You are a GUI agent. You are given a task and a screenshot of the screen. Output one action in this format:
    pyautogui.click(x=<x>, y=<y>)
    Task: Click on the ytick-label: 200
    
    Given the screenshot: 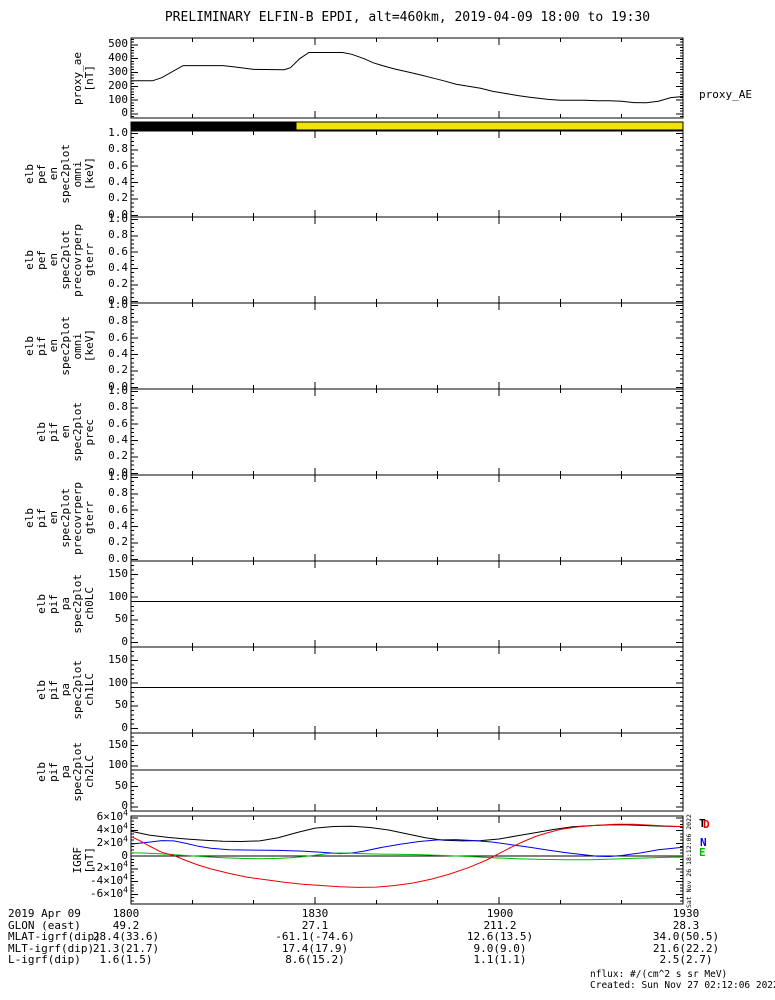 What is the action you would take?
    pyautogui.click(x=118, y=85)
    